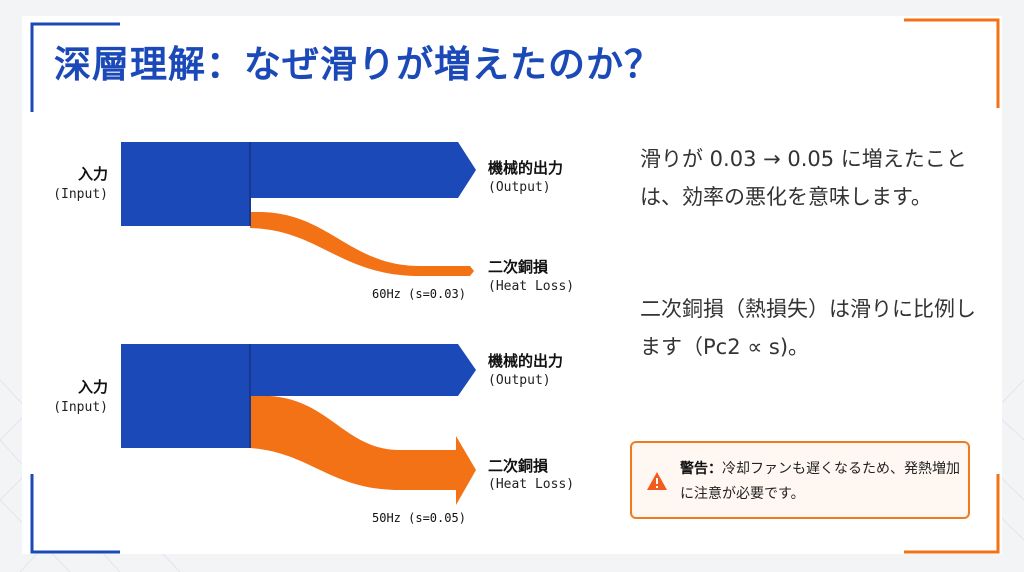  Describe the element at coordinates (657, 481) in the screenshot. I see `warning-triangle-icon` at that location.